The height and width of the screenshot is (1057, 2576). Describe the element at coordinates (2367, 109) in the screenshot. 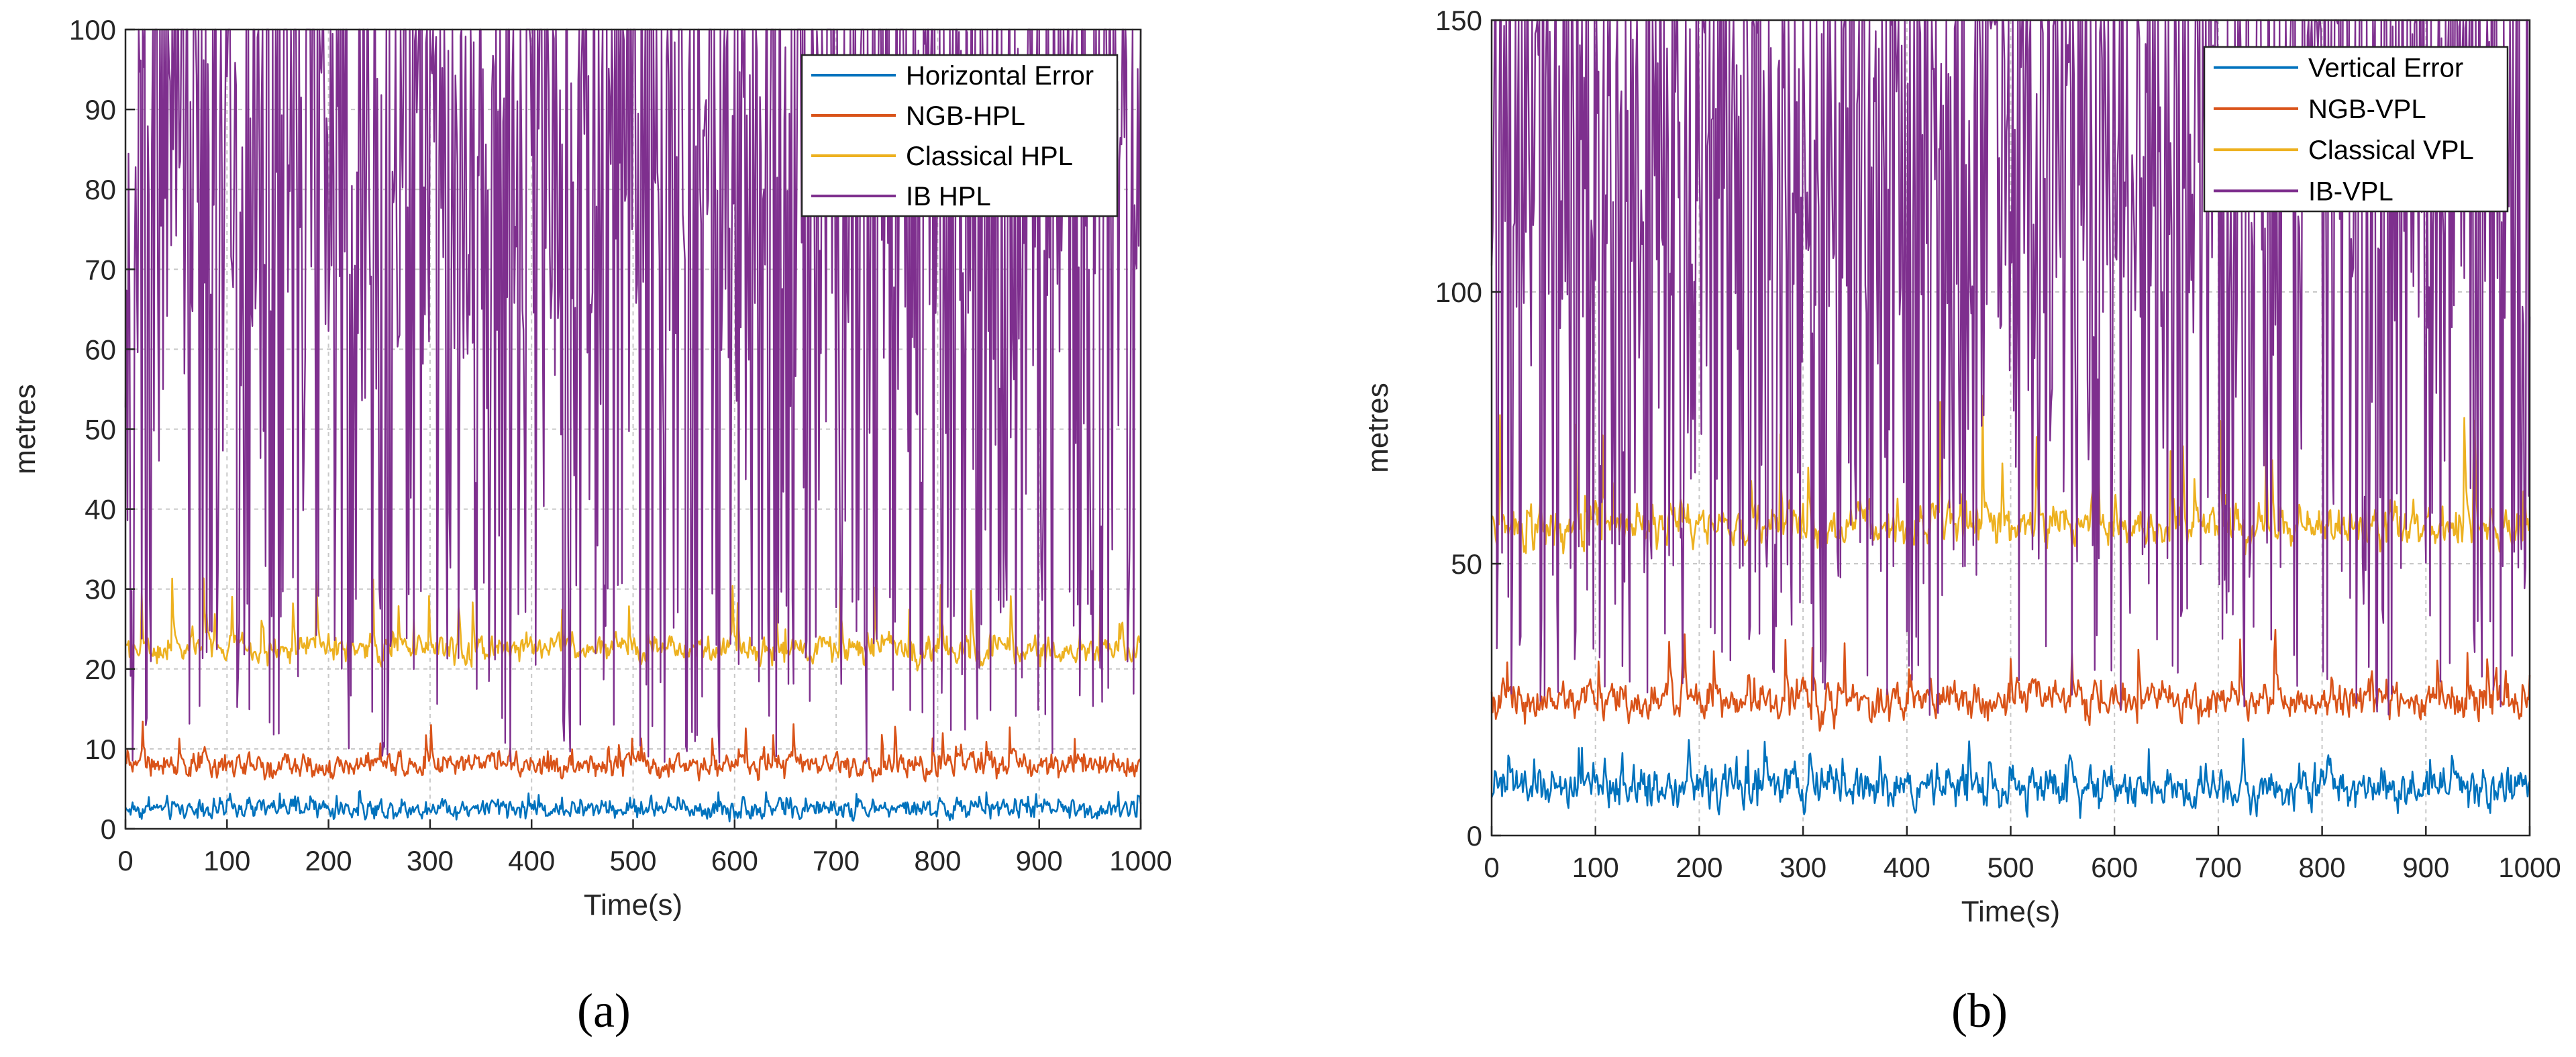

I see `legend-label: NGB-VPL` at that location.